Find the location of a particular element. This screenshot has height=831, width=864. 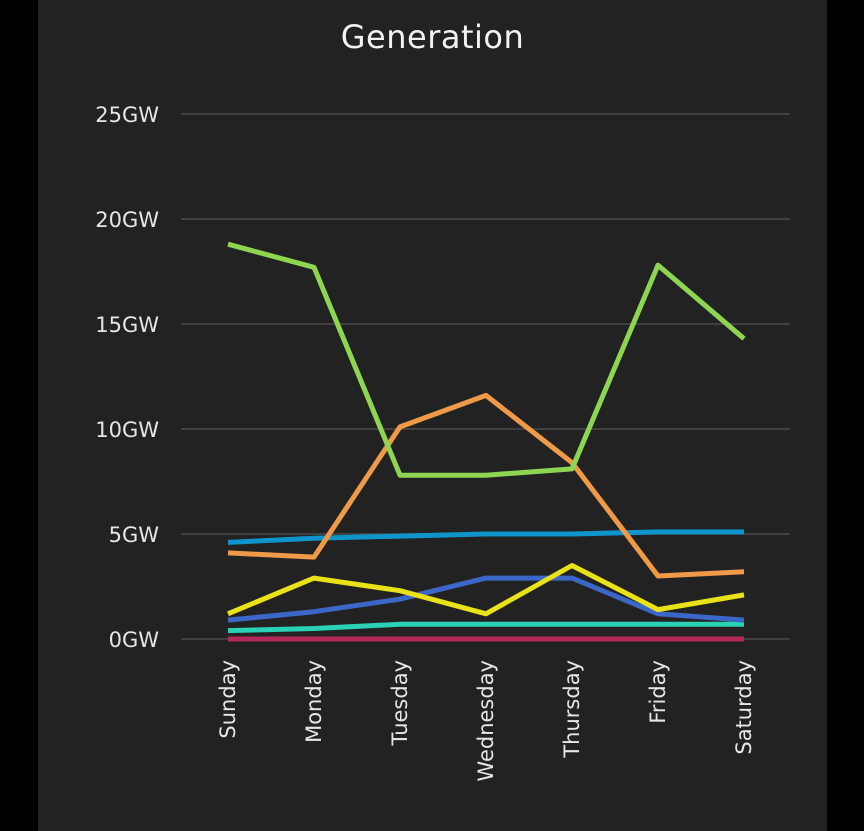

x-tick-label: Saturday is located at coordinates (744, 707).